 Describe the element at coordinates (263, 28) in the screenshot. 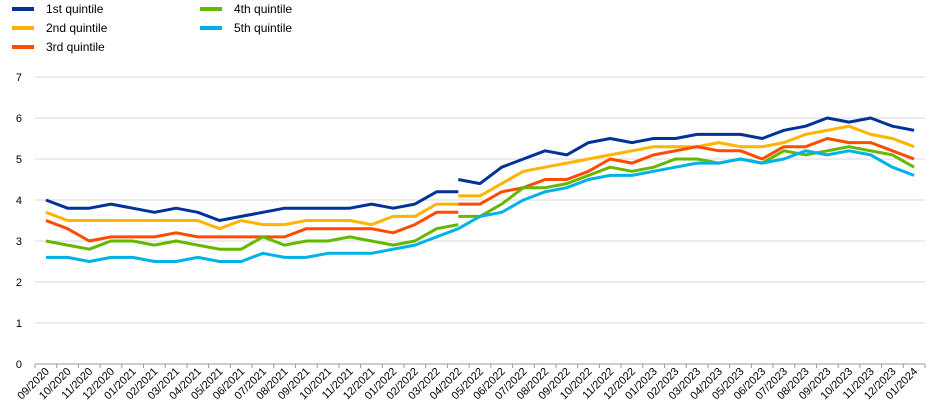

I see `legend-label: 5th quintile` at that location.